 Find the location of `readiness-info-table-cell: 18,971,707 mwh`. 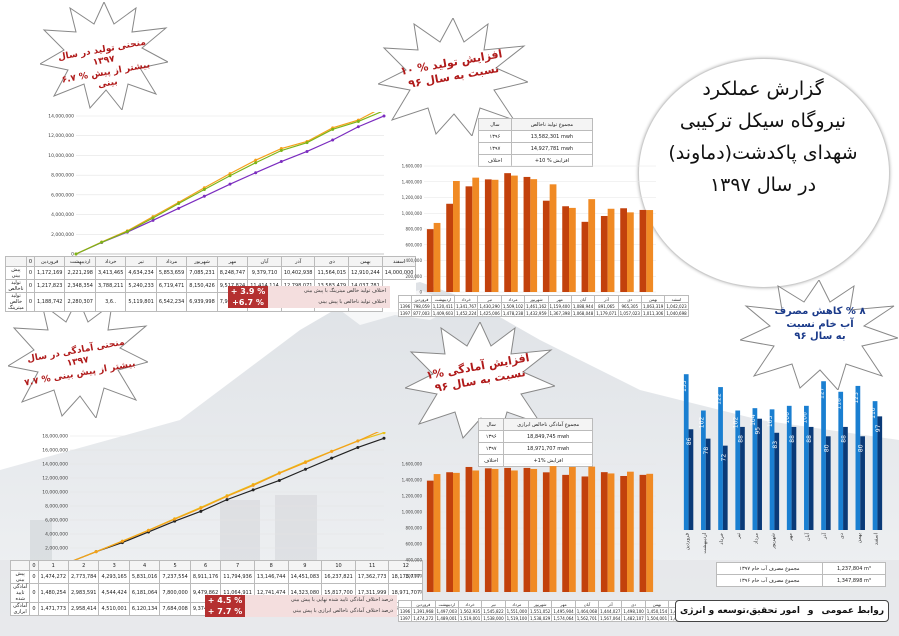

readiness-info-table-cell: 18,971,707 mwh is located at coordinates (548, 448).